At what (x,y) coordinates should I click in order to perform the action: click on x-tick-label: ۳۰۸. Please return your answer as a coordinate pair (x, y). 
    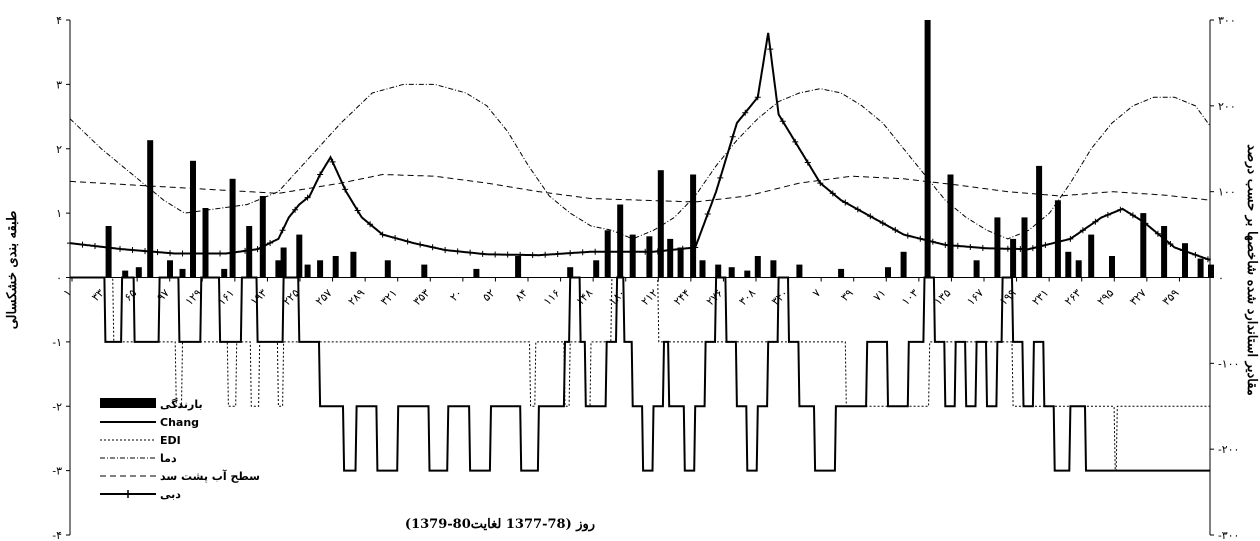
    Looking at the image, I should click on (747, 297).